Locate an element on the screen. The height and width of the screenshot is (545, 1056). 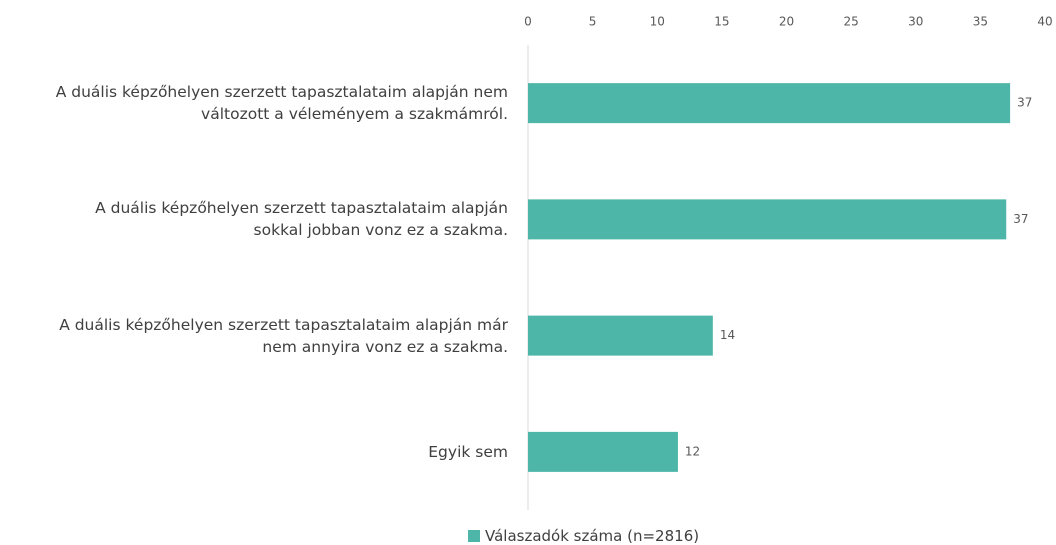
x-tick-label: 0 is located at coordinates (528, 22).